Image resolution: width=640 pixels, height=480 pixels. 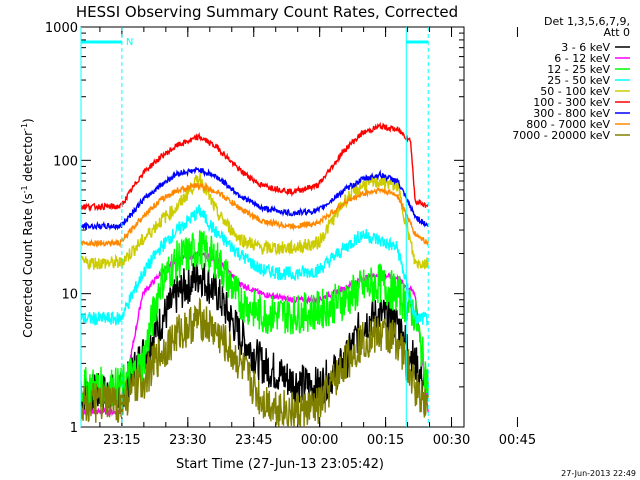 I want to click on legend-entry-label: 50 - 100 keV, so click(x=575, y=91).